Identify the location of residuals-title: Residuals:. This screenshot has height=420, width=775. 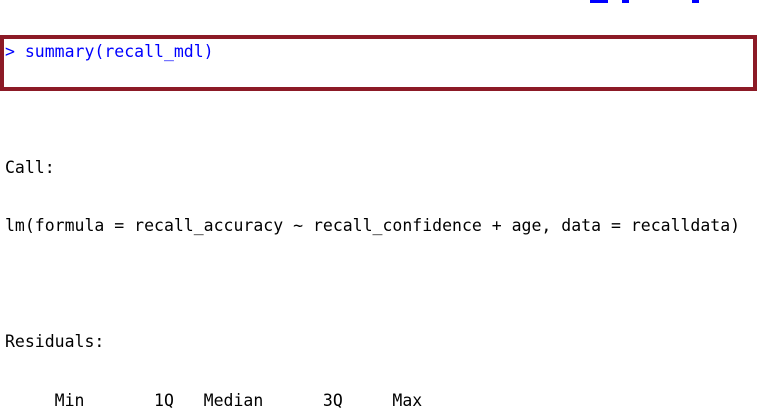
(55, 342).